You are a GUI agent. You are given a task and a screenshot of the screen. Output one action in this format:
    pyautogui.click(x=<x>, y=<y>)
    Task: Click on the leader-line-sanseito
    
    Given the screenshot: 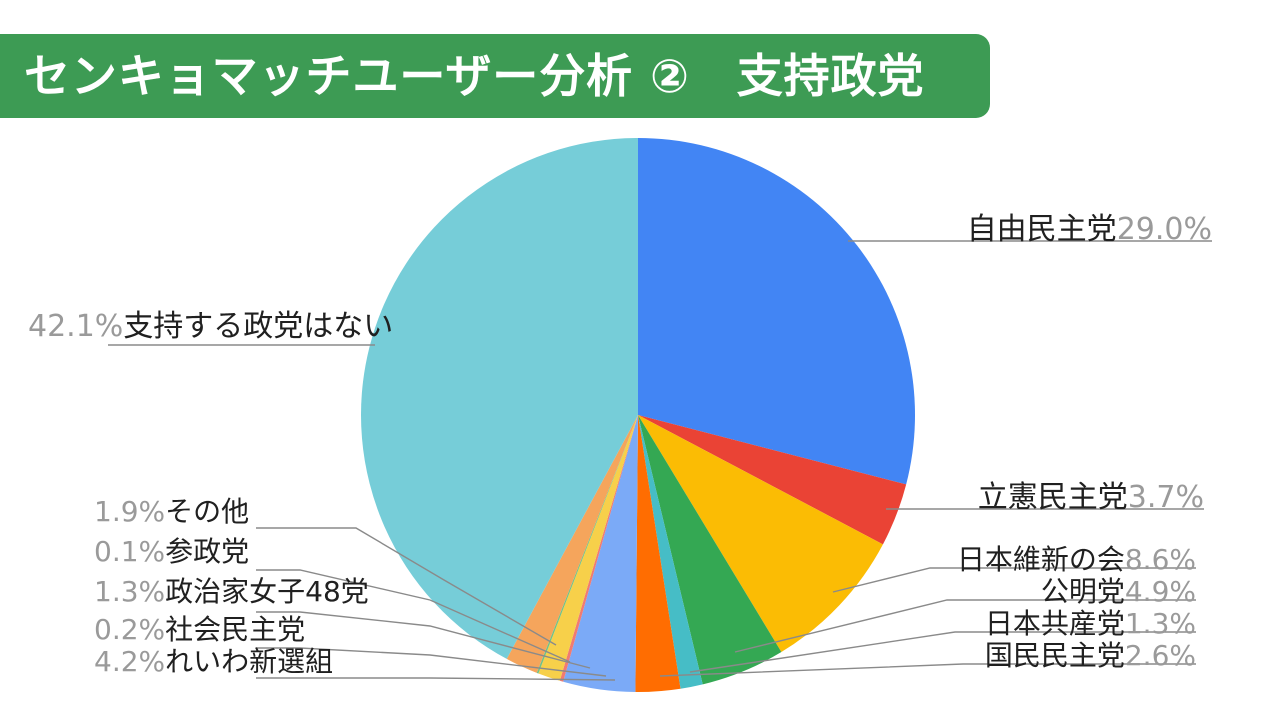 What is the action you would take?
    pyautogui.click(x=413, y=616)
    